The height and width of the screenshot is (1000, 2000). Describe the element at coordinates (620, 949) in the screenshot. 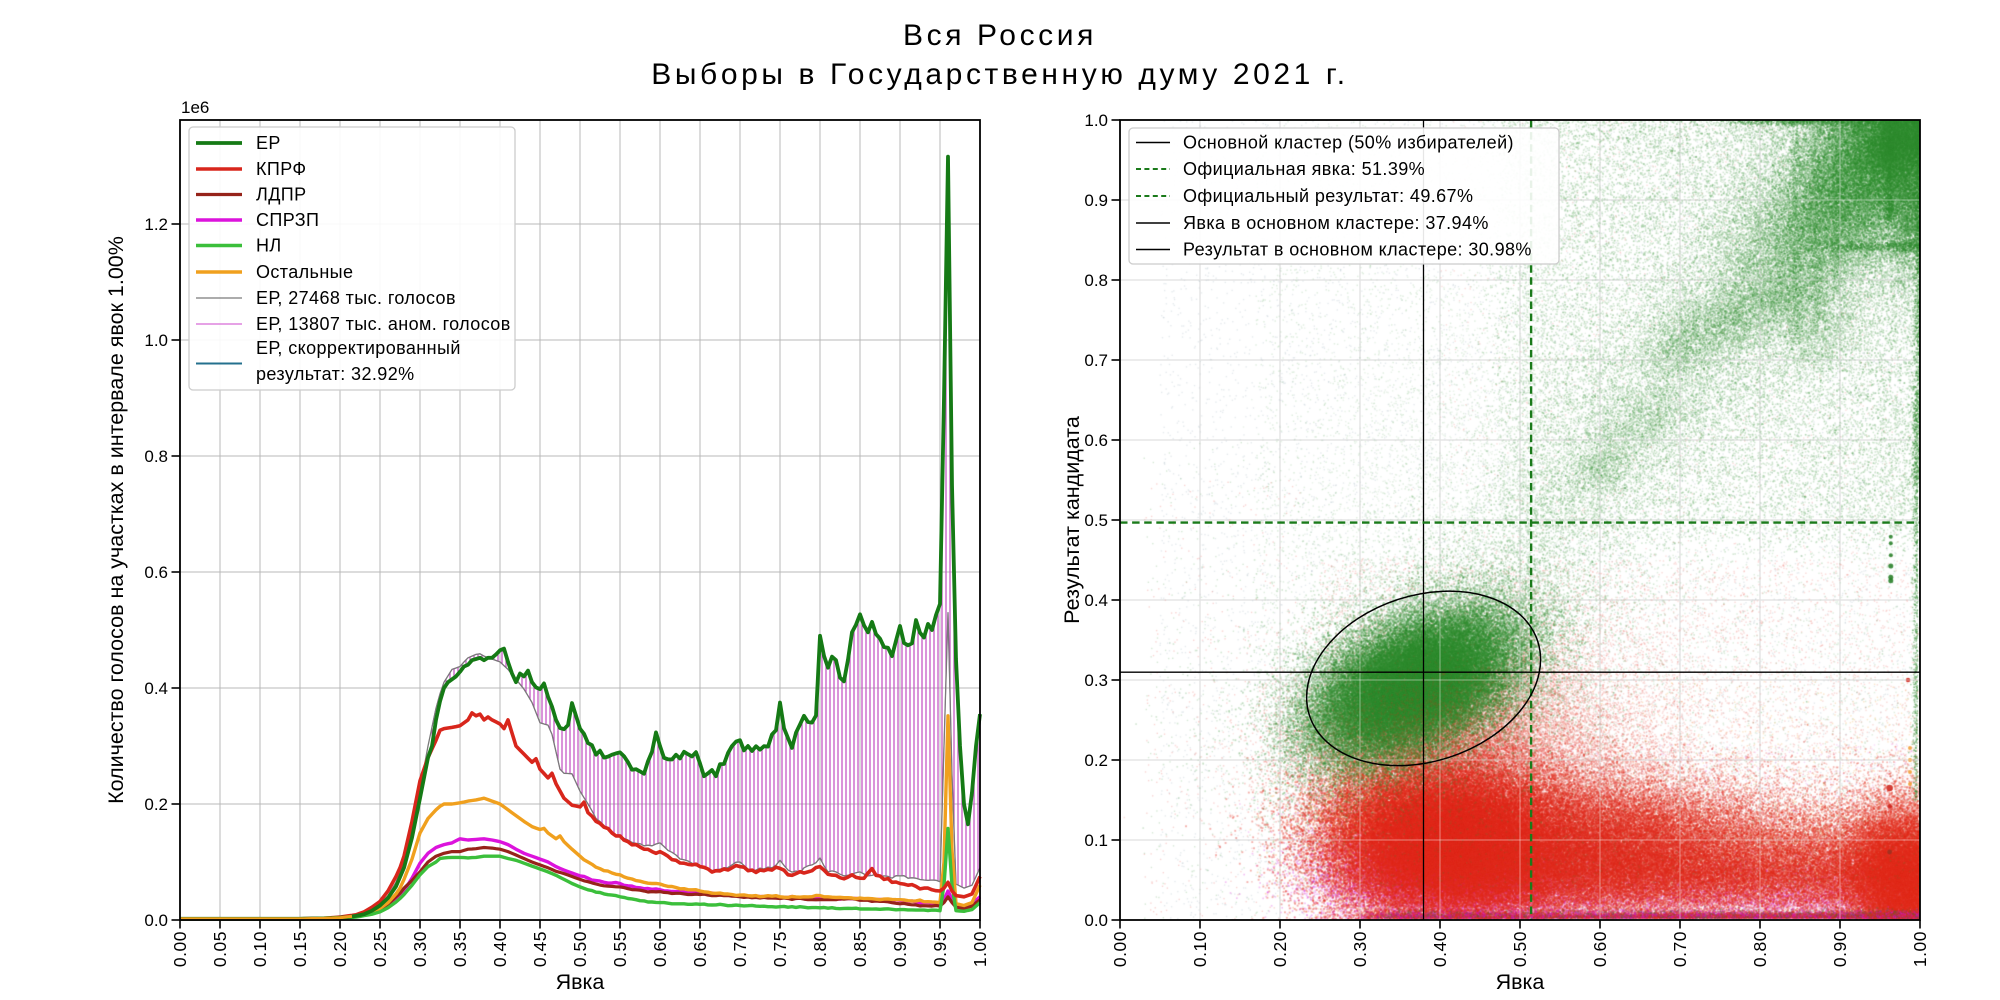

I see `svg-text: 0.55` at that location.